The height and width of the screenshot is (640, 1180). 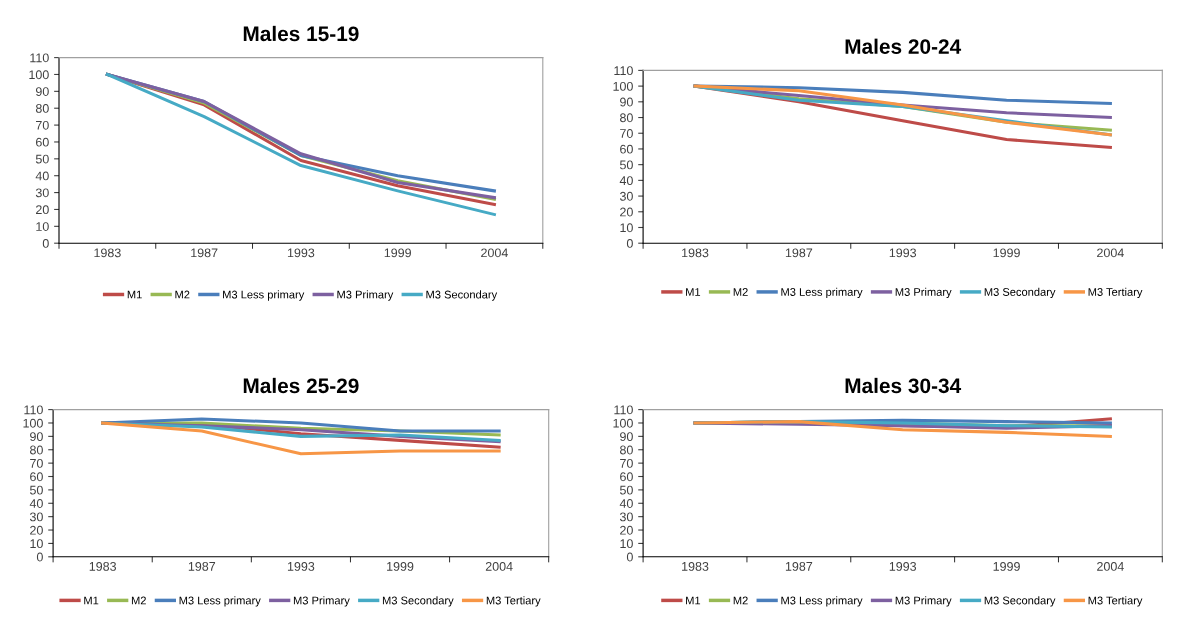 What do you see at coordinates (301, 33) in the screenshot?
I see `chart-title: Males 15-19` at bounding box center [301, 33].